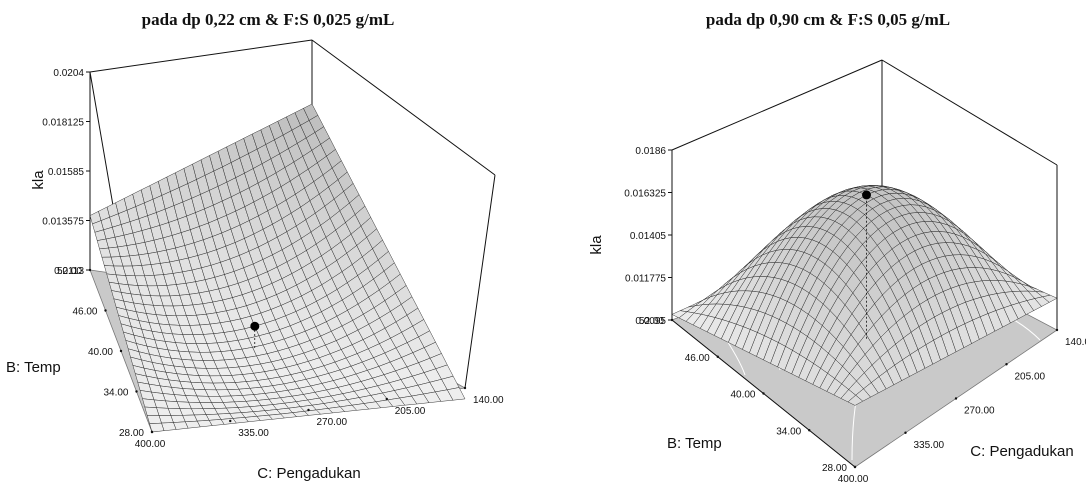 Image resolution: width=1086 pixels, height=483 pixels. What do you see at coordinates (694, 443) in the screenshot?
I see `y-axis-label-right: B: Temp` at bounding box center [694, 443].